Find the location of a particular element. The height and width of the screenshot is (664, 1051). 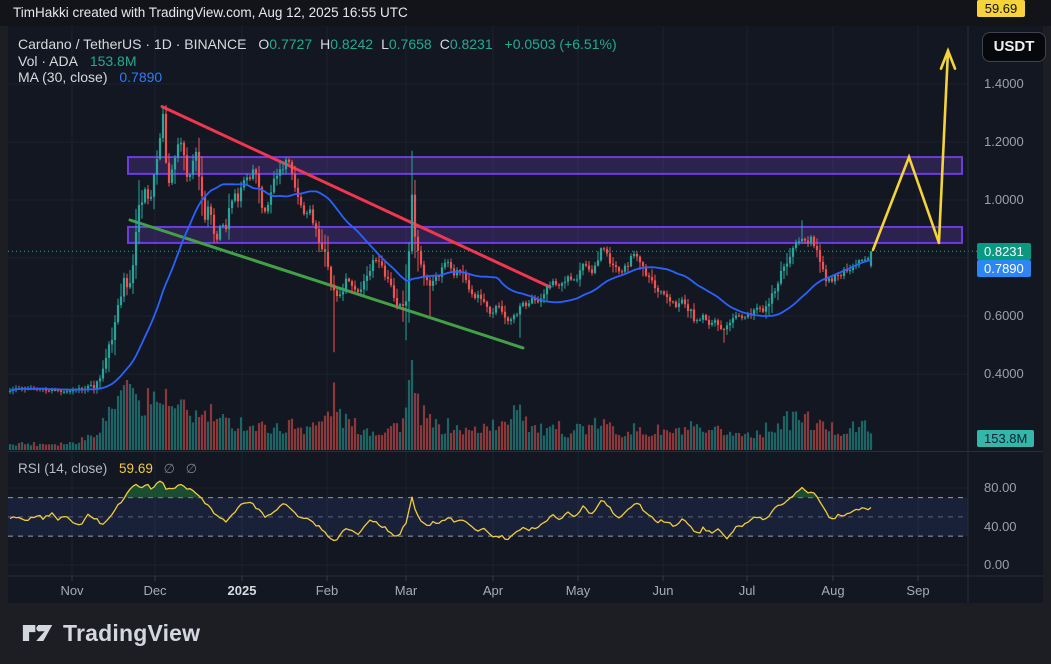

time-axis-label-Nov: Nov is located at coordinates (72, 590).